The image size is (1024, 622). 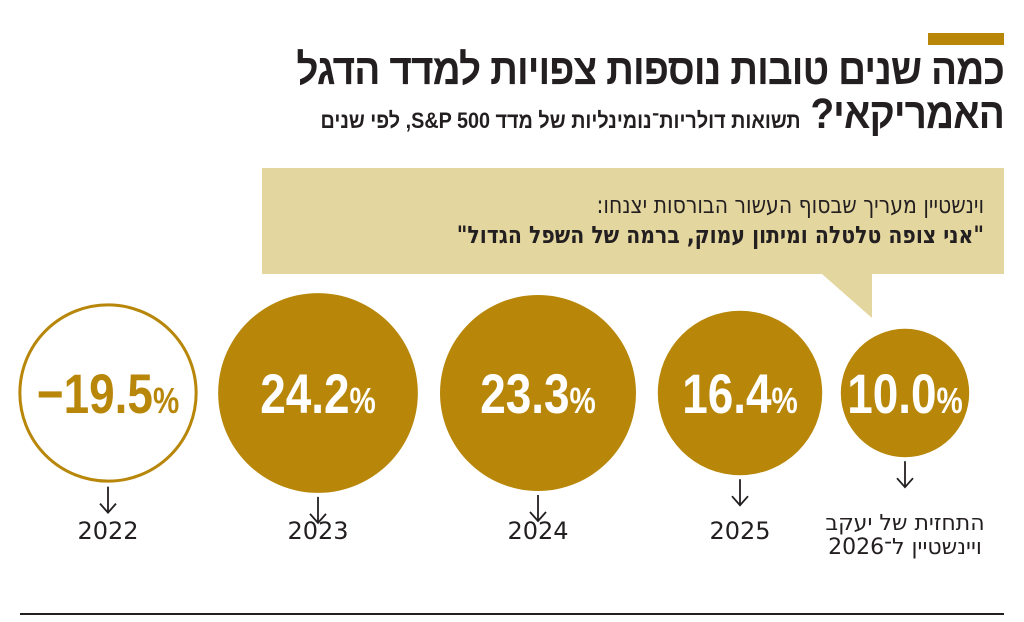 What do you see at coordinates (905, 535) in the screenshot?
I see `forecast-label: התחזית של יעקב ויינשטיין ל־2026` at bounding box center [905, 535].